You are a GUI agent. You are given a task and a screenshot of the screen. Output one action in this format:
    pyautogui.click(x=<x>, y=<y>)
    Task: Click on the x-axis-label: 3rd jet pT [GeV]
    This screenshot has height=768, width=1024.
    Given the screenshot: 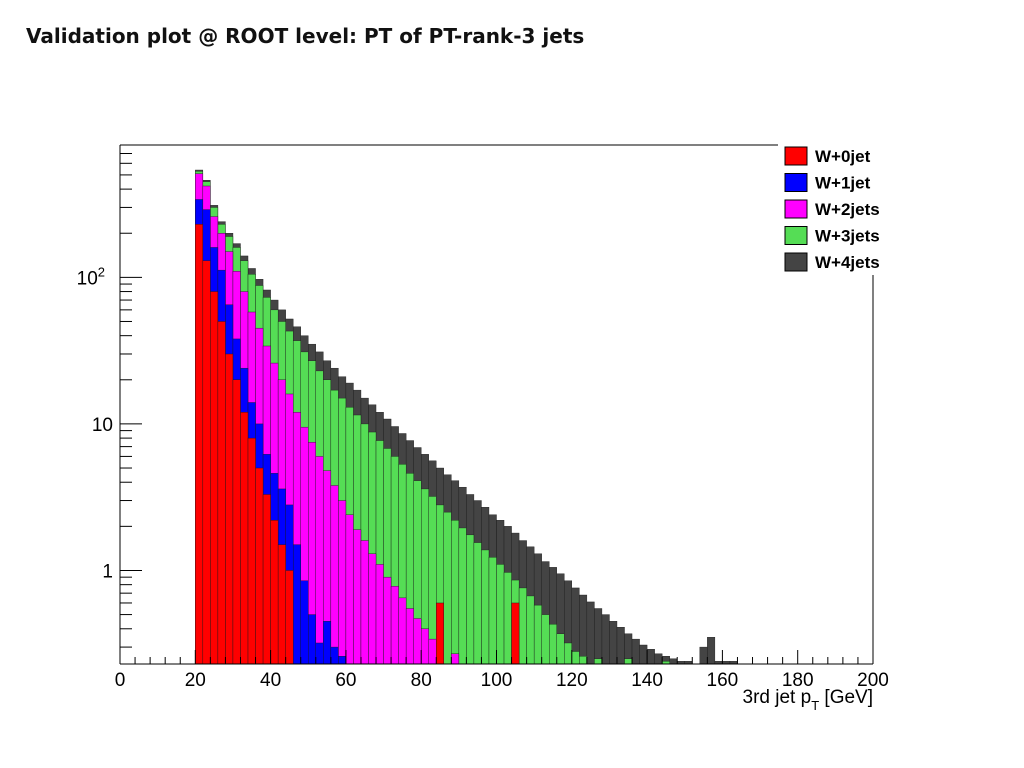 What is the action you would take?
    pyautogui.click(x=808, y=700)
    